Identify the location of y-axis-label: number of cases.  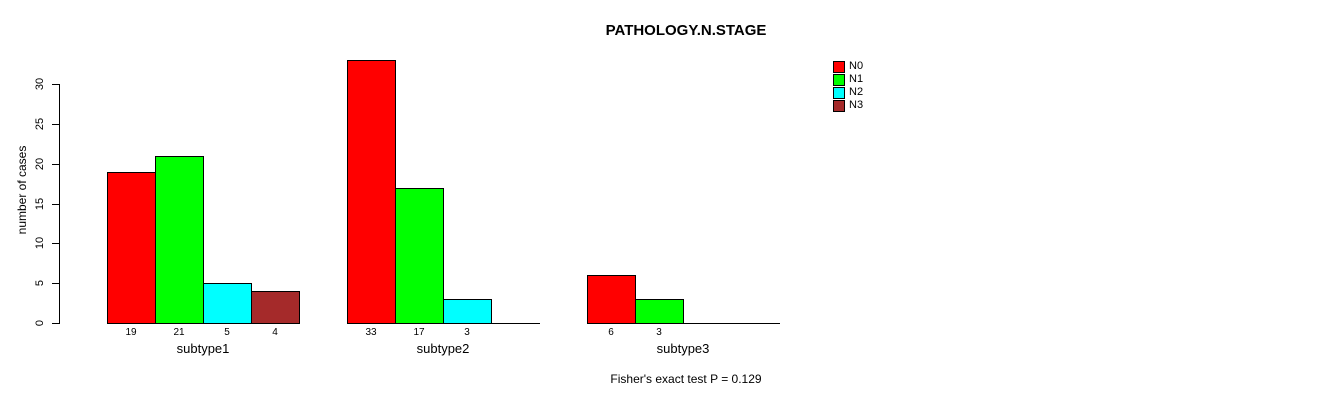
(22, 190).